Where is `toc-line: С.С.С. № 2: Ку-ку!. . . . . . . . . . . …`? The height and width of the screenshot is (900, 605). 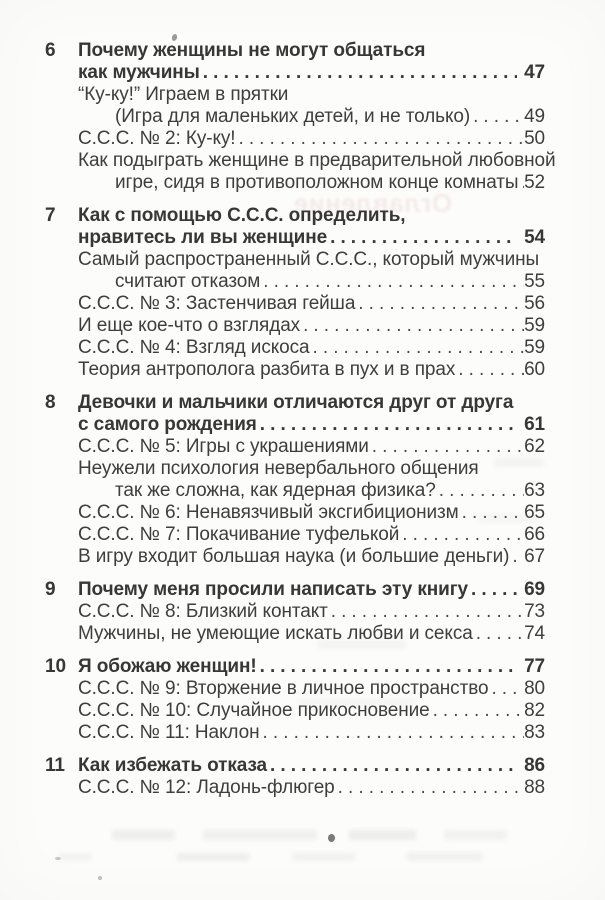
toc-line: С.С.С. № 2: Ку-ку!. . . . . . . . . . . … is located at coordinates (311, 139).